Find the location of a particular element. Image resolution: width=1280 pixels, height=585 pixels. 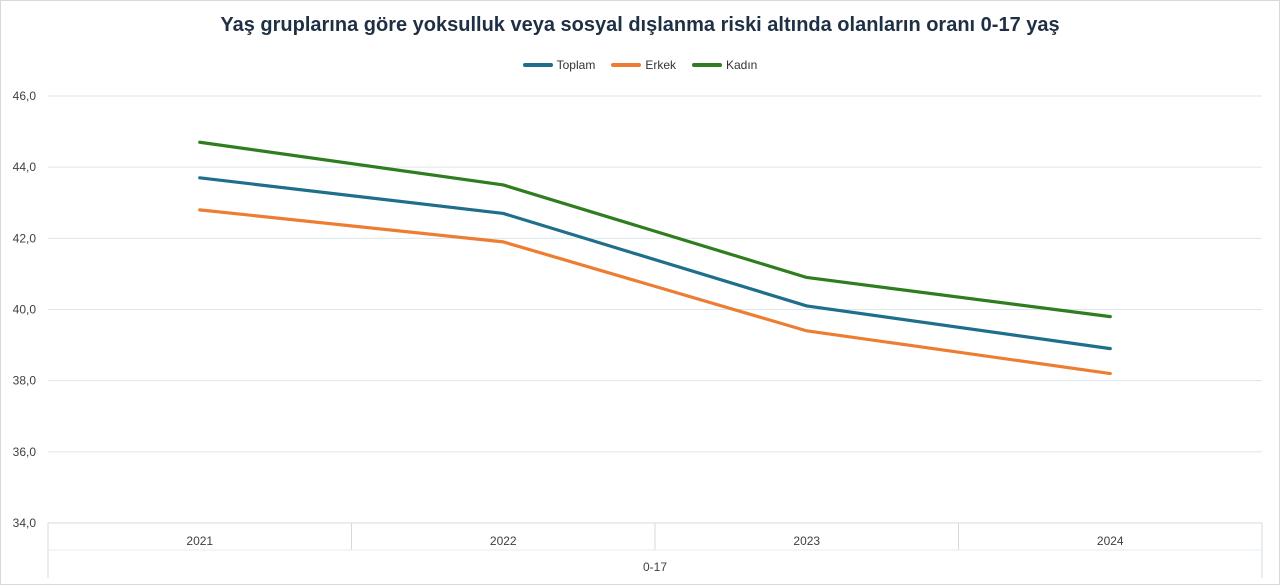

y-tick-label: 38,0 is located at coordinates (25, 381).